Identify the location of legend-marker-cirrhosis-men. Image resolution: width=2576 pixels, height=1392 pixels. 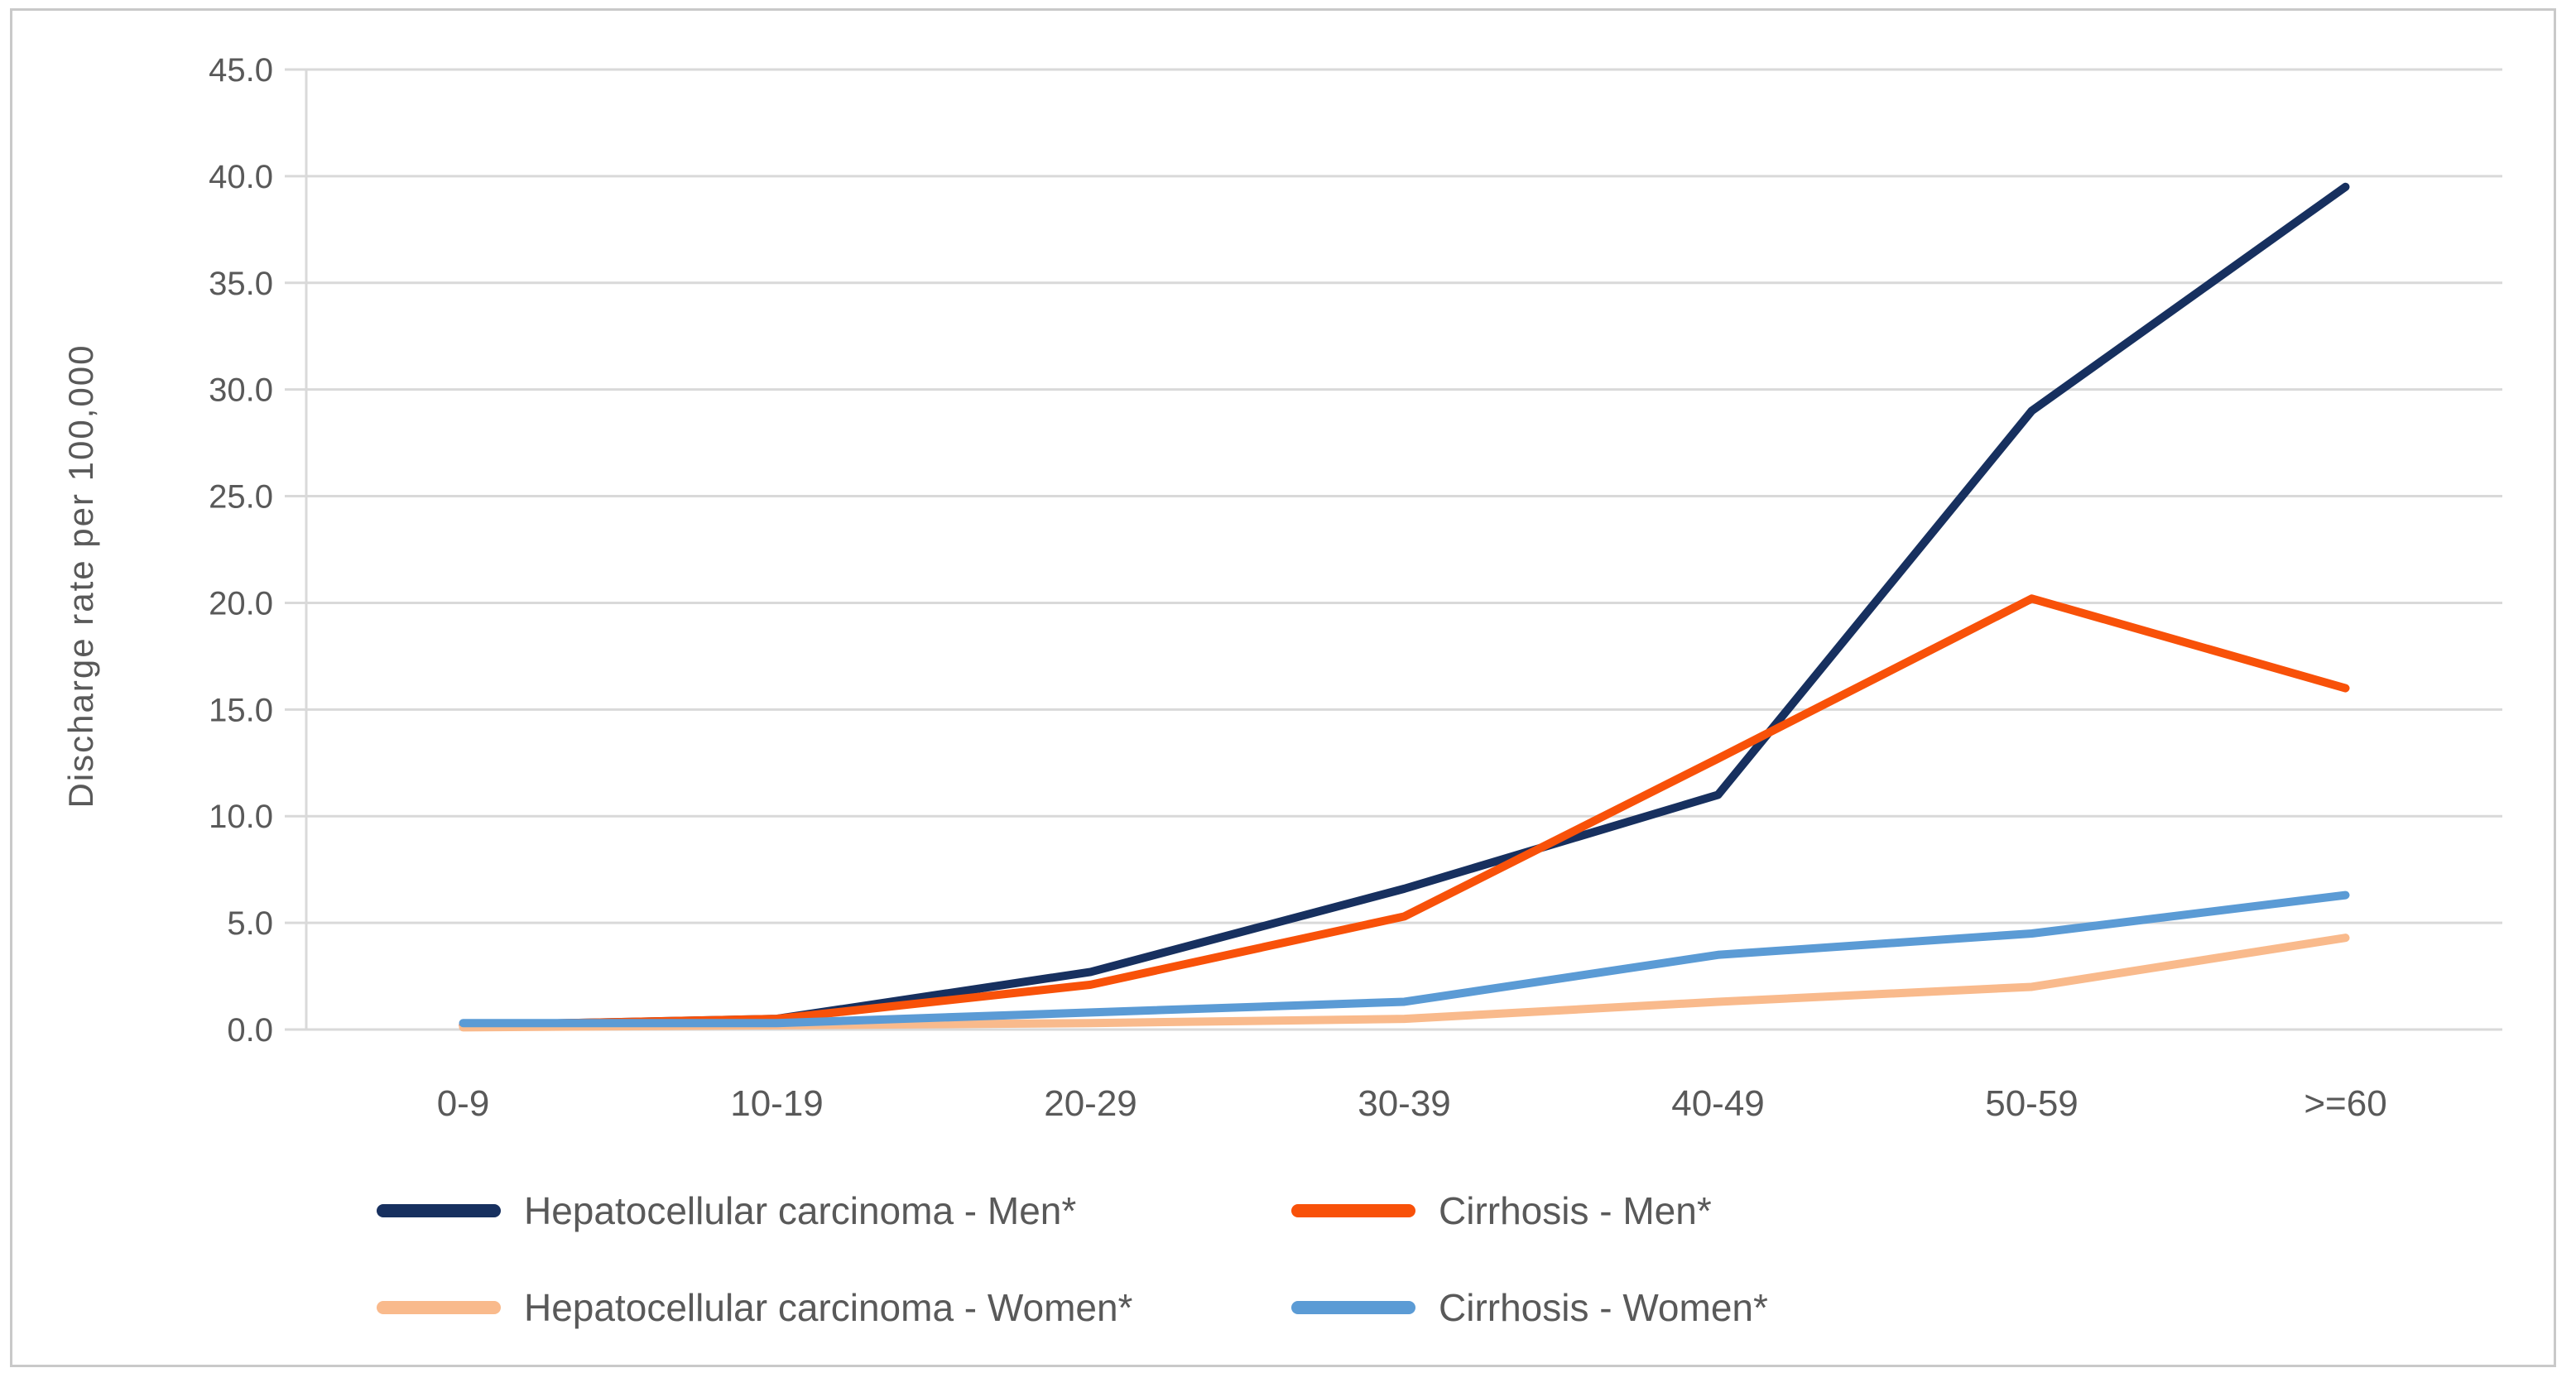
(1353, 1210).